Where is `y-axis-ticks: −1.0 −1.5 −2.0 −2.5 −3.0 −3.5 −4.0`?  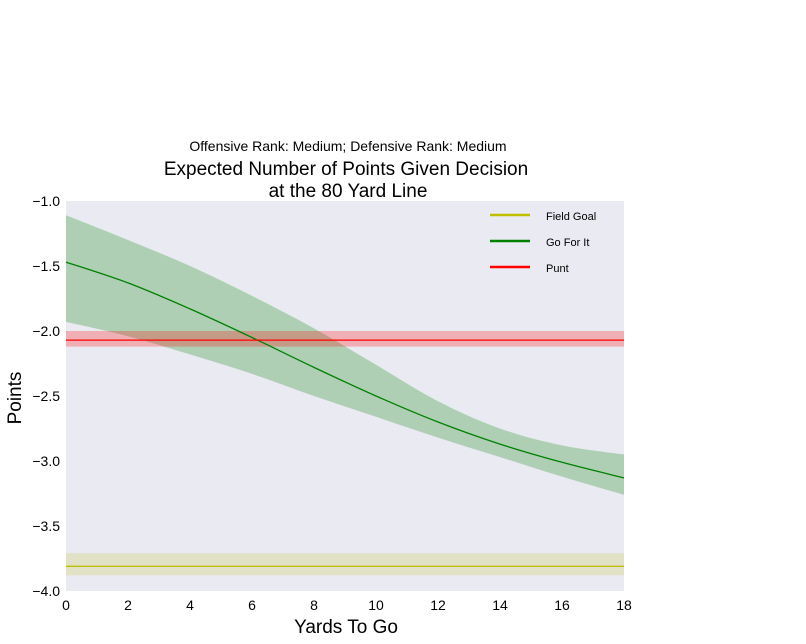 y-axis-ticks: −1.0 −1.5 −2.0 −2.5 −3.0 −3.5 −4.0 is located at coordinates (46, 396).